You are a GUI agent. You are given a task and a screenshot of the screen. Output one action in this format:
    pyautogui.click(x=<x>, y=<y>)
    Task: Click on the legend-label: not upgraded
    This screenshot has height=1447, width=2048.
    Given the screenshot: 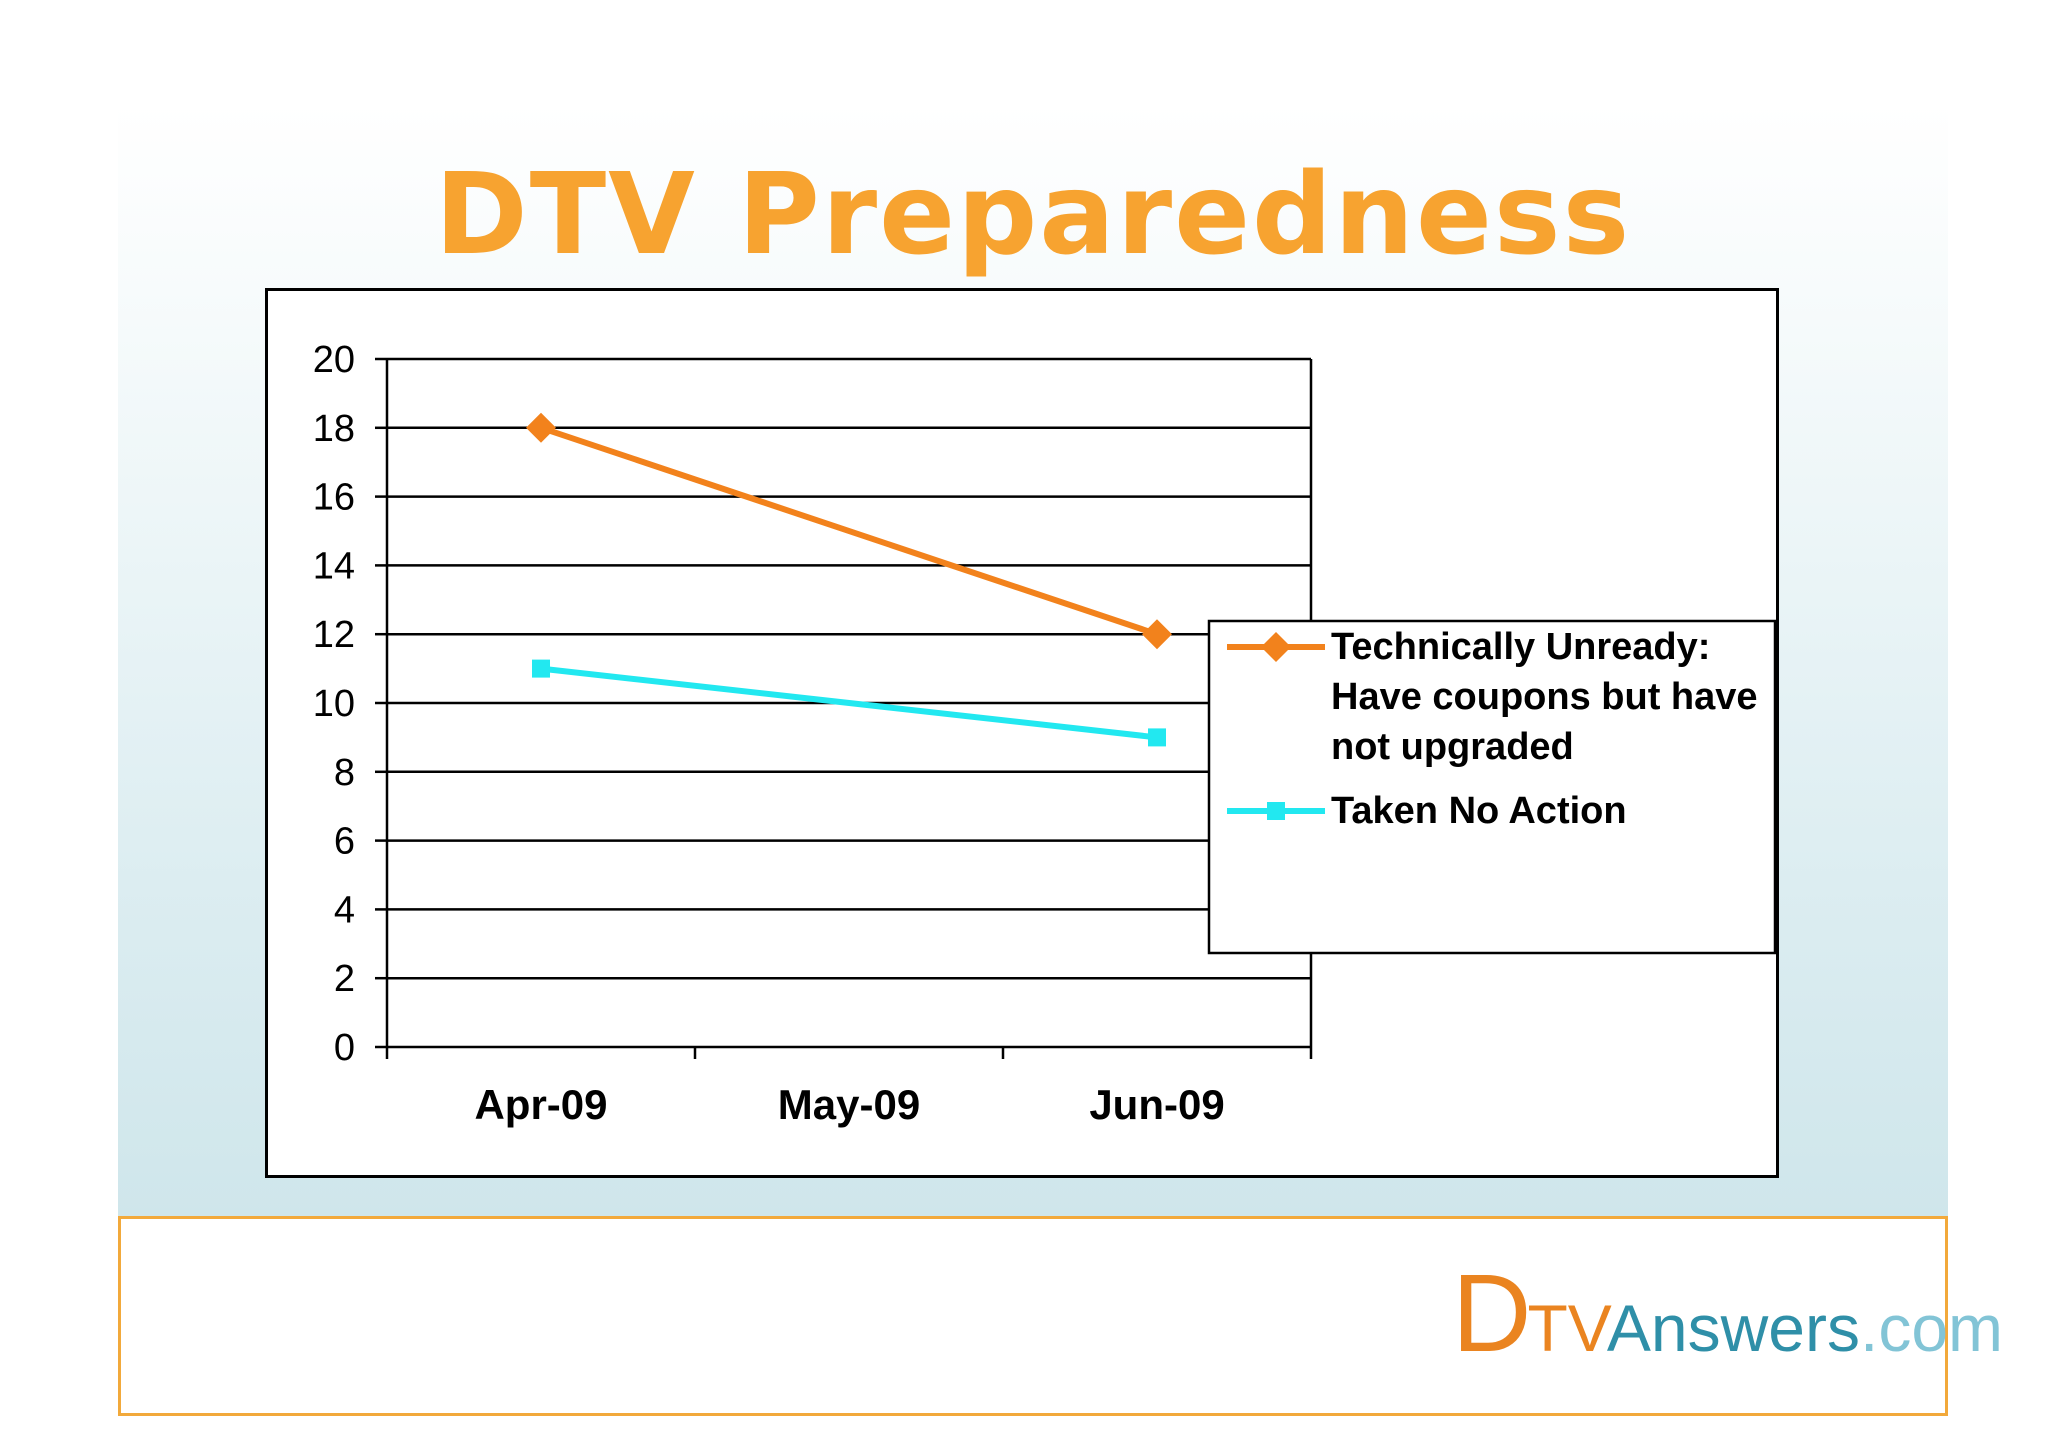 What is the action you would take?
    pyautogui.click(x=1452, y=747)
    